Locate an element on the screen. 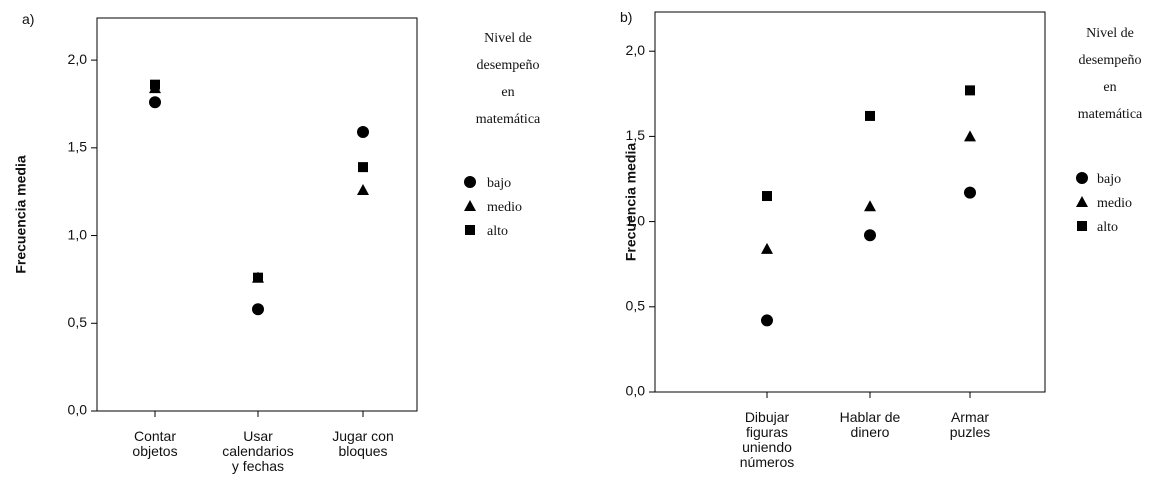 This screenshot has width=1173, height=479. panel-label: a) is located at coordinates (28, 19).